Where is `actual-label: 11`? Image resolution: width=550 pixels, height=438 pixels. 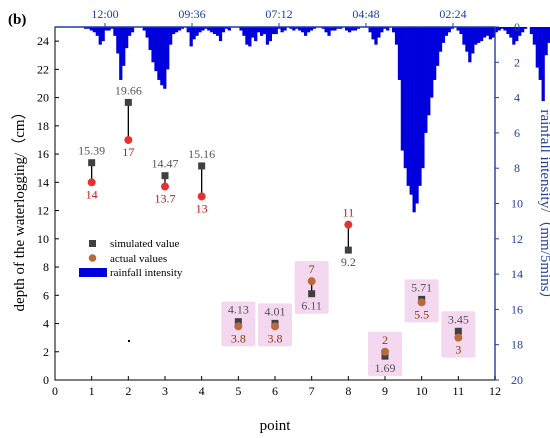 actual-label: 11 is located at coordinates (349, 213).